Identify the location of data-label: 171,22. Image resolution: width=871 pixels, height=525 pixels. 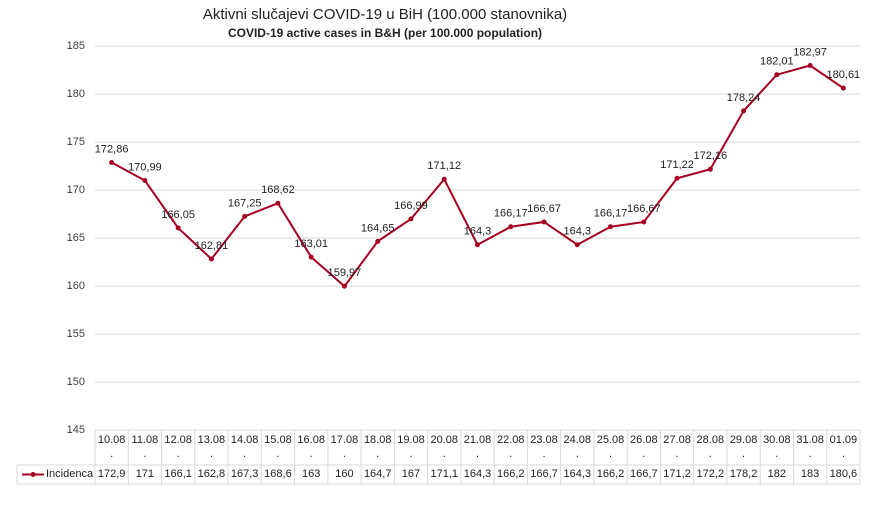
(677, 165).